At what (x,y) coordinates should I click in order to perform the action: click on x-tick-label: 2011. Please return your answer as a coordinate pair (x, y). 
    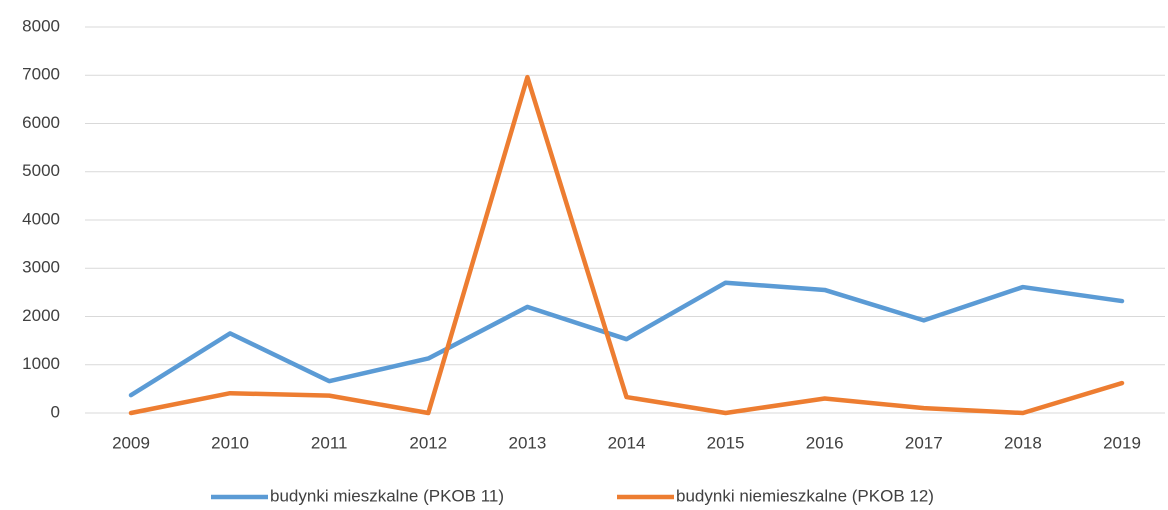
    Looking at the image, I should click on (329, 442).